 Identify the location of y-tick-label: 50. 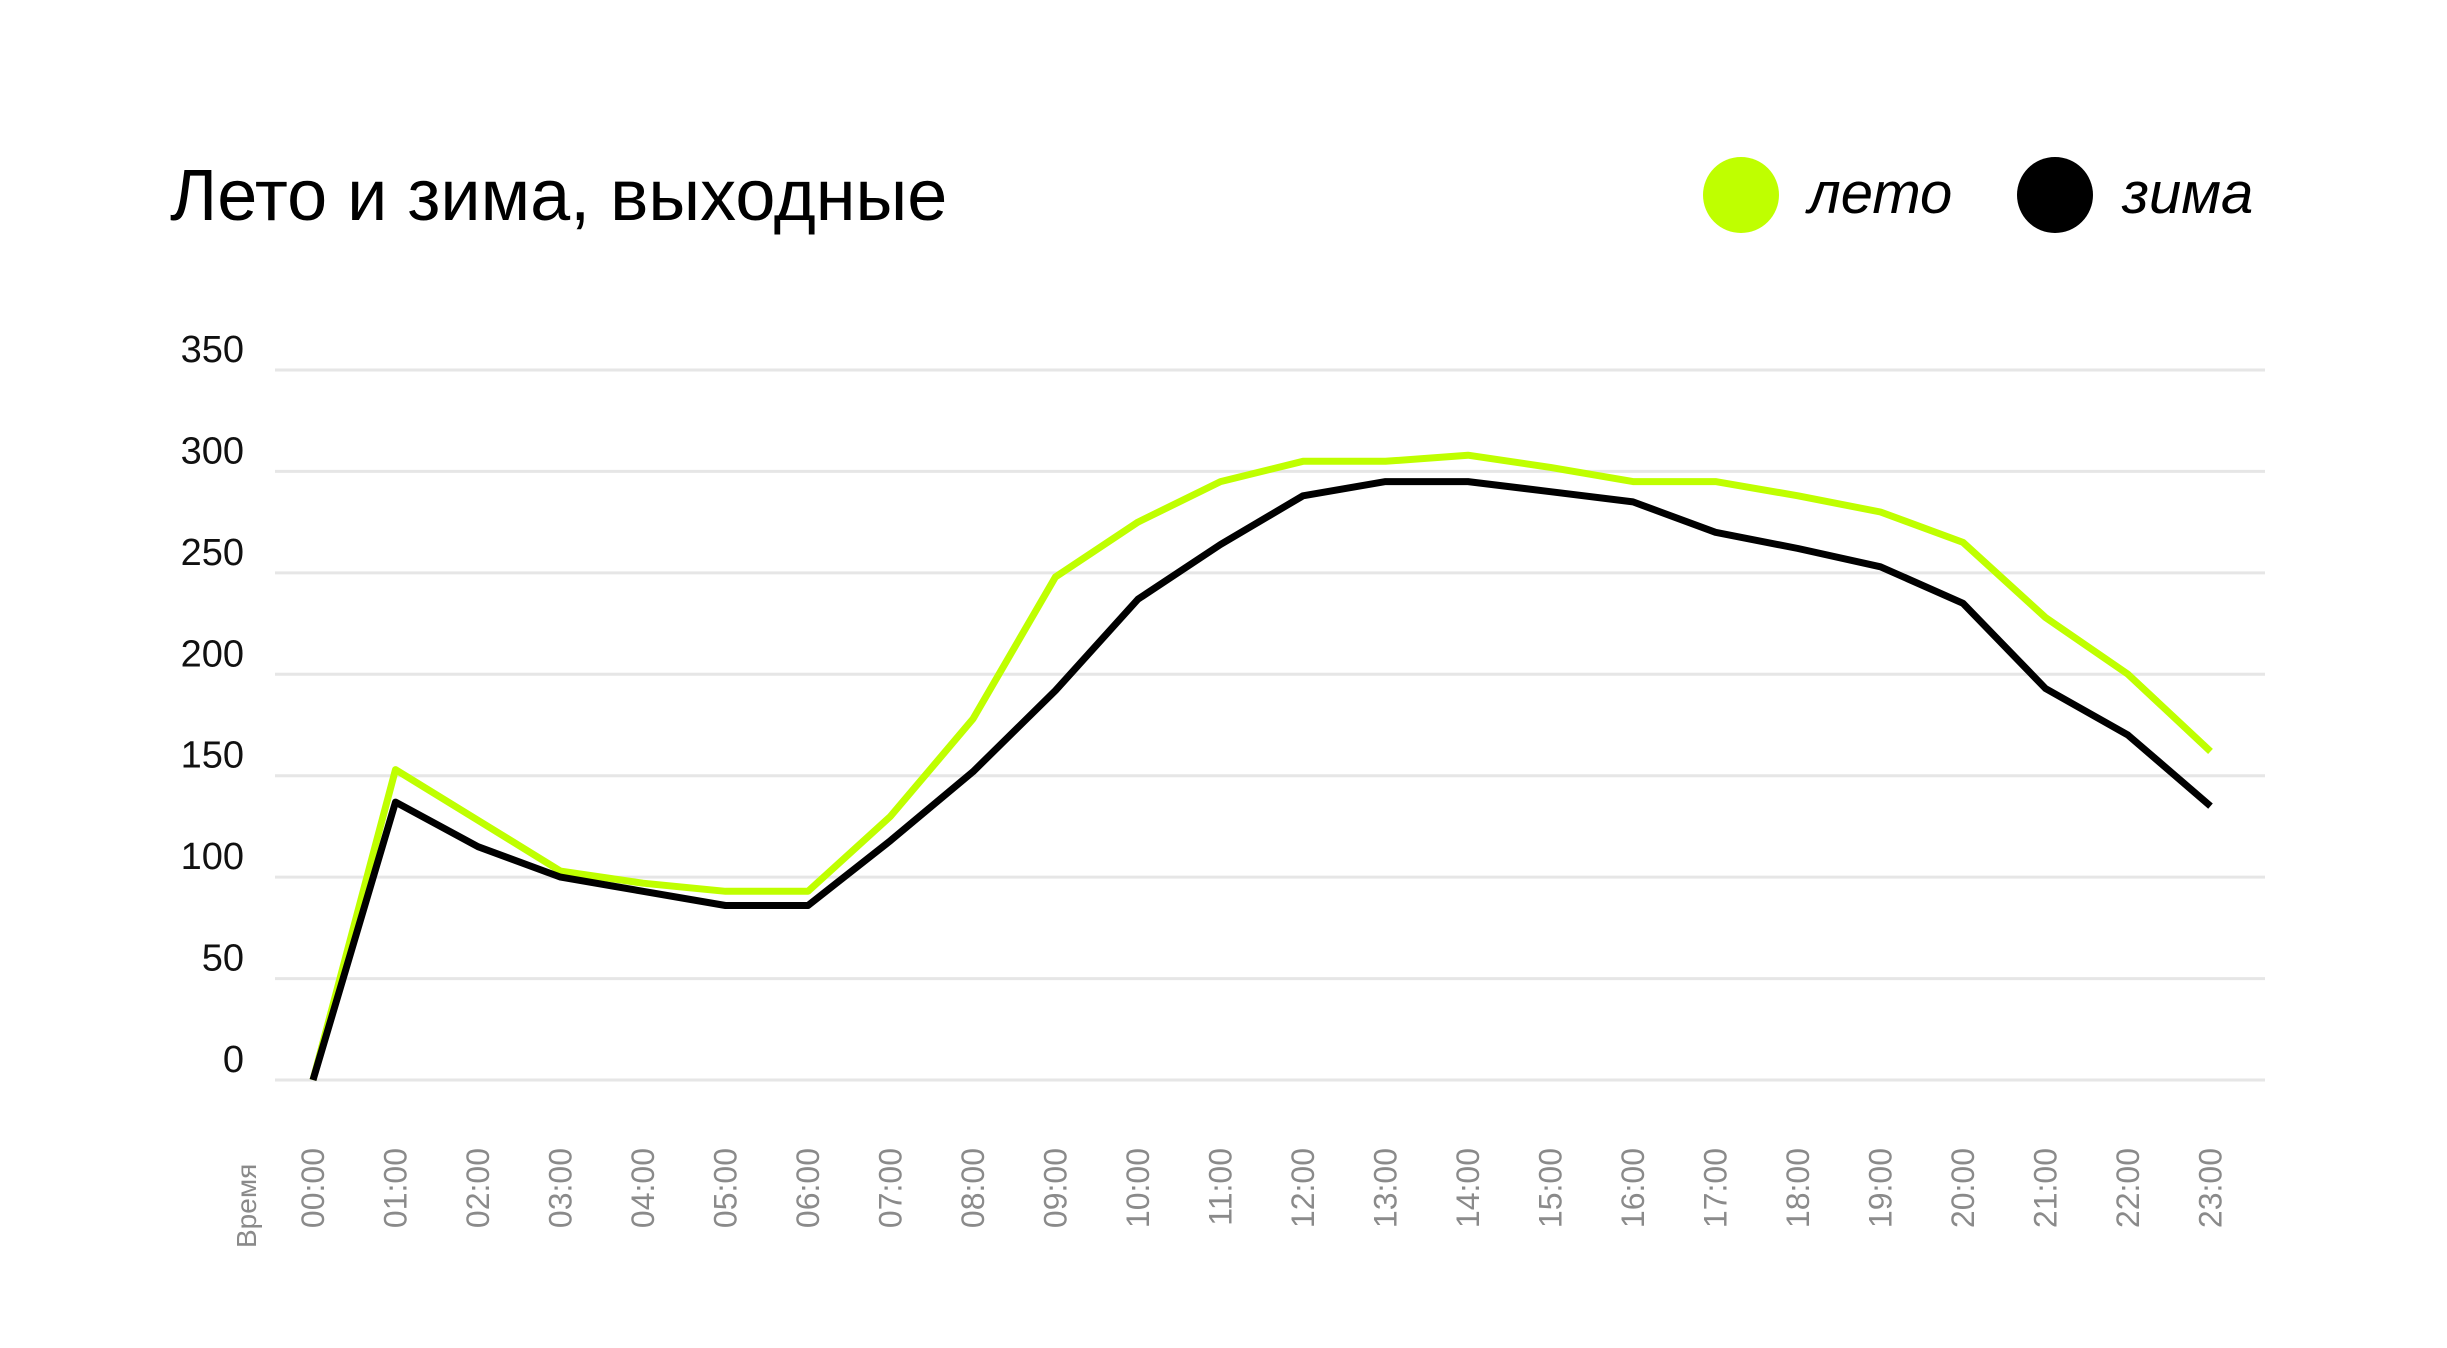
(223, 959).